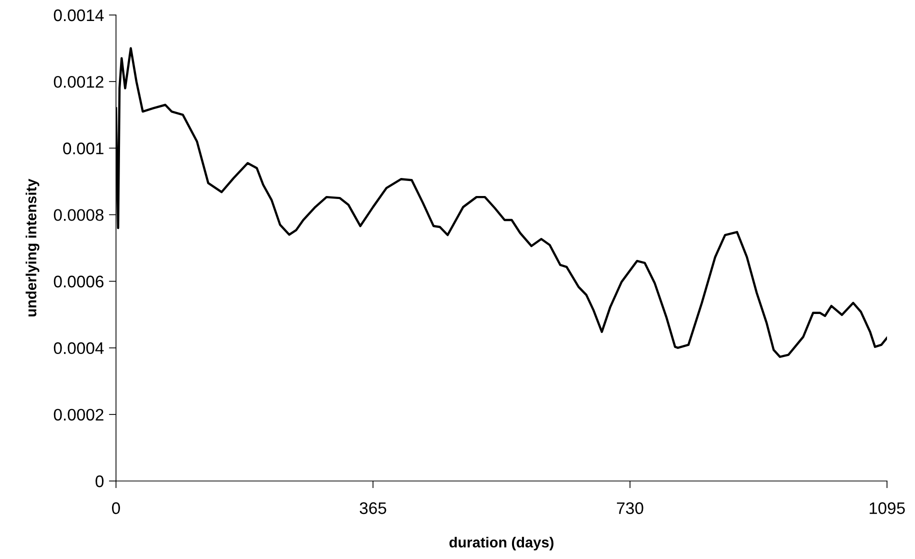 The width and height of the screenshot is (915, 559). Describe the element at coordinates (79, 82) in the screenshot. I see `y-tick-label: 0.0012` at that location.